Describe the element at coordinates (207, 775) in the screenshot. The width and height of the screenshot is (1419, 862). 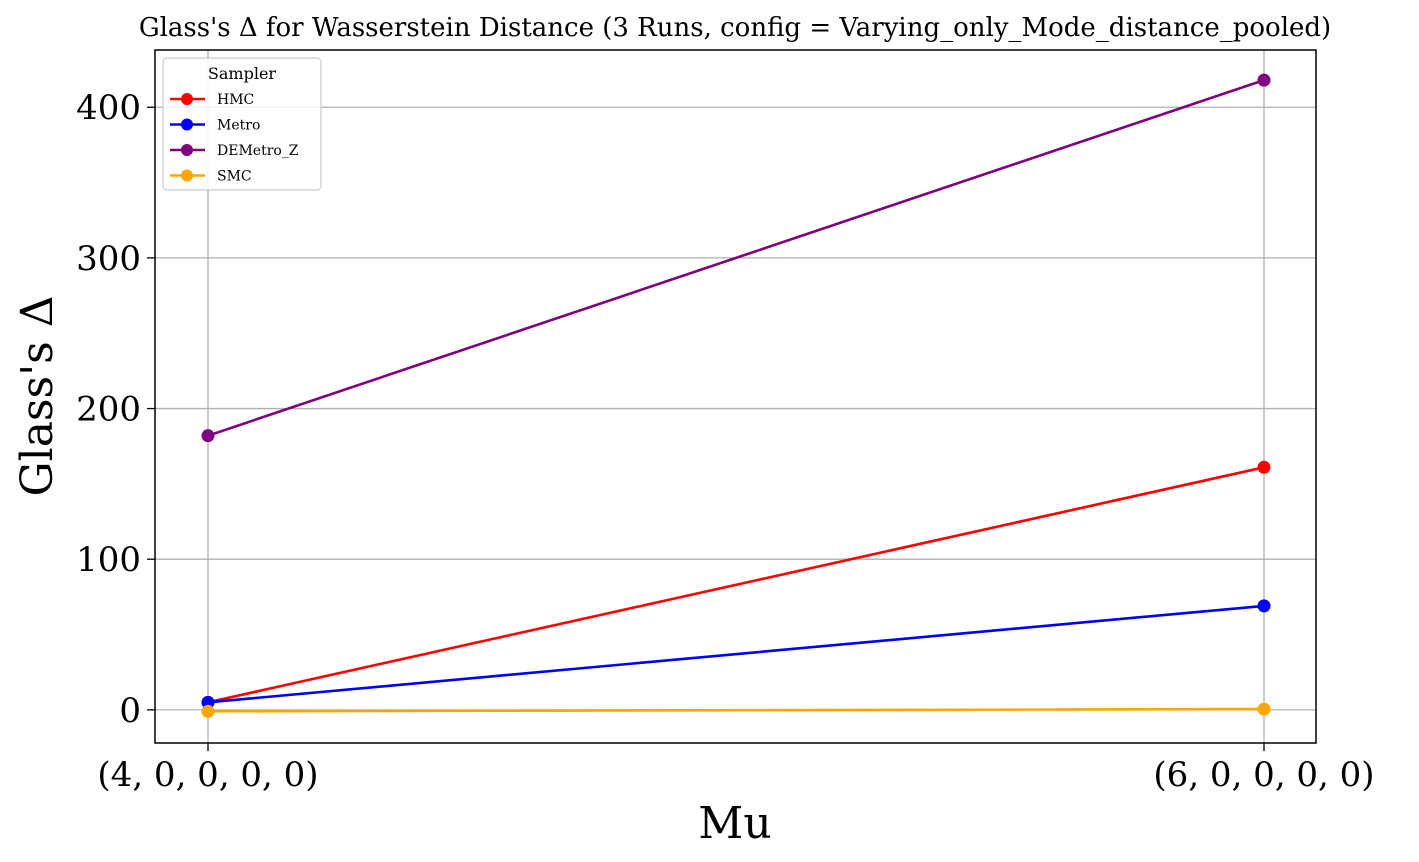
I see `x-tick-label: (4, 0, 0, 0, 0)` at that location.